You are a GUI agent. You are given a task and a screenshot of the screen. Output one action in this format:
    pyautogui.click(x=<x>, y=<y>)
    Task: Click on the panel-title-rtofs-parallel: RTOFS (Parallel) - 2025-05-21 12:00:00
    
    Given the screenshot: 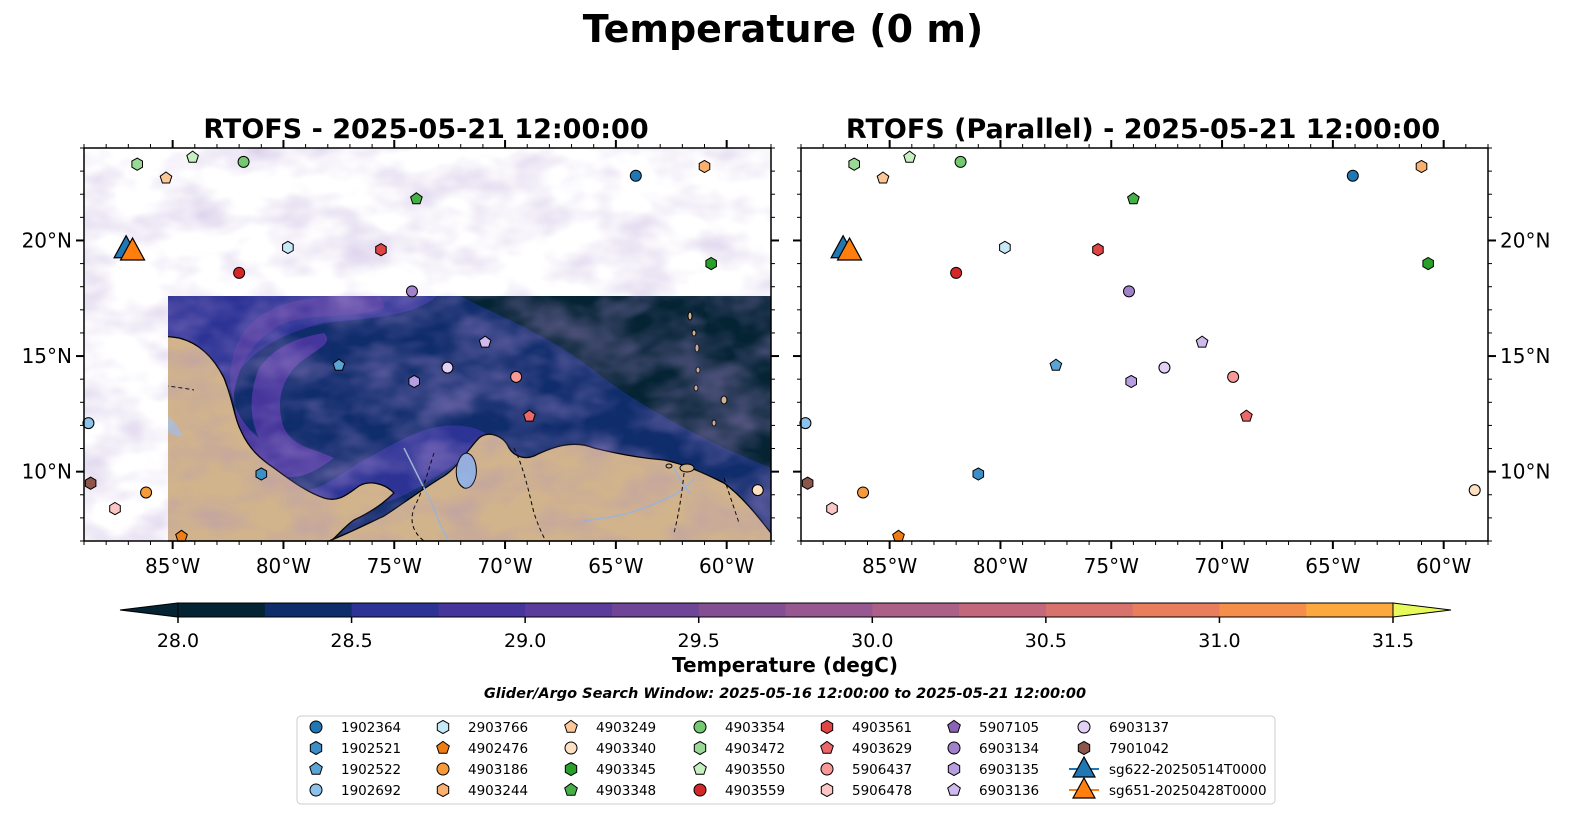 What is the action you would take?
    pyautogui.click(x=1143, y=129)
    